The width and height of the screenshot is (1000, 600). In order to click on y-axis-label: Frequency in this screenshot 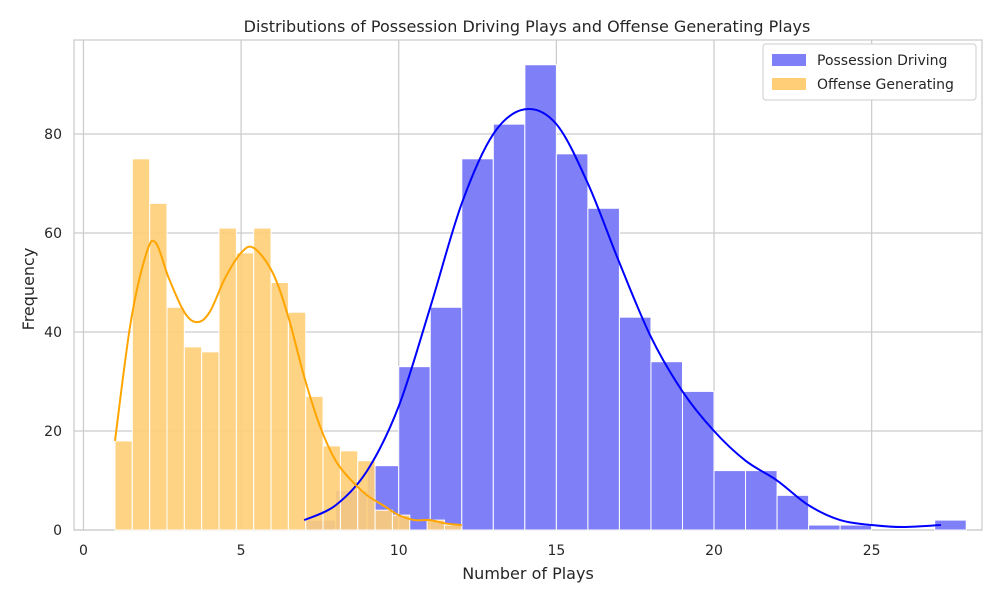, I will do `click(28, 289)`.